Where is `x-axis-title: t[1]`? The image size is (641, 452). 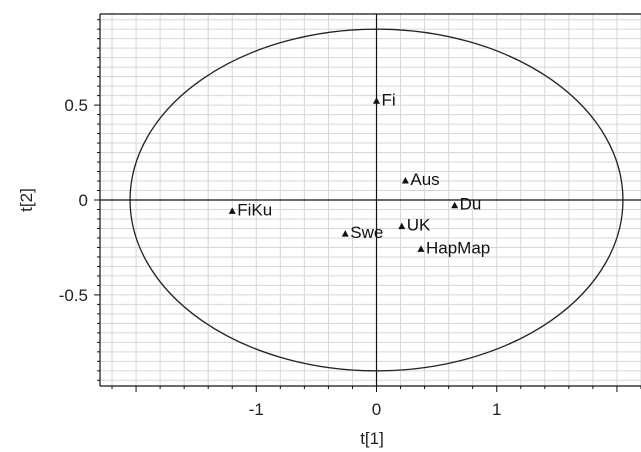
x-axis-title: t[1] is located at coordinates (372, 438).